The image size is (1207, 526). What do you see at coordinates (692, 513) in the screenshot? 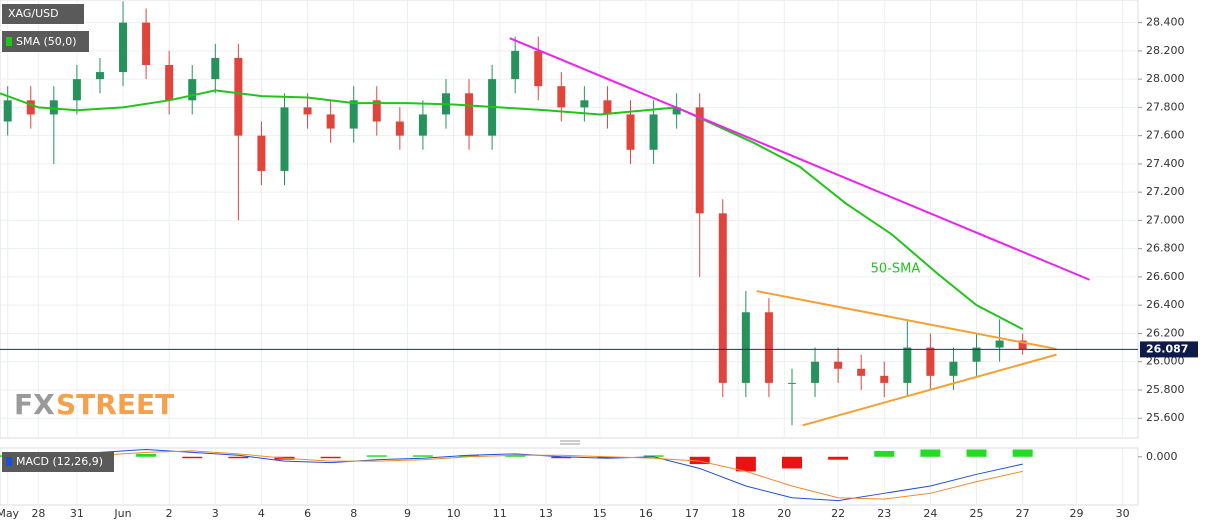
I see `x-tick-label: 17` at bounding box center [692, 513].